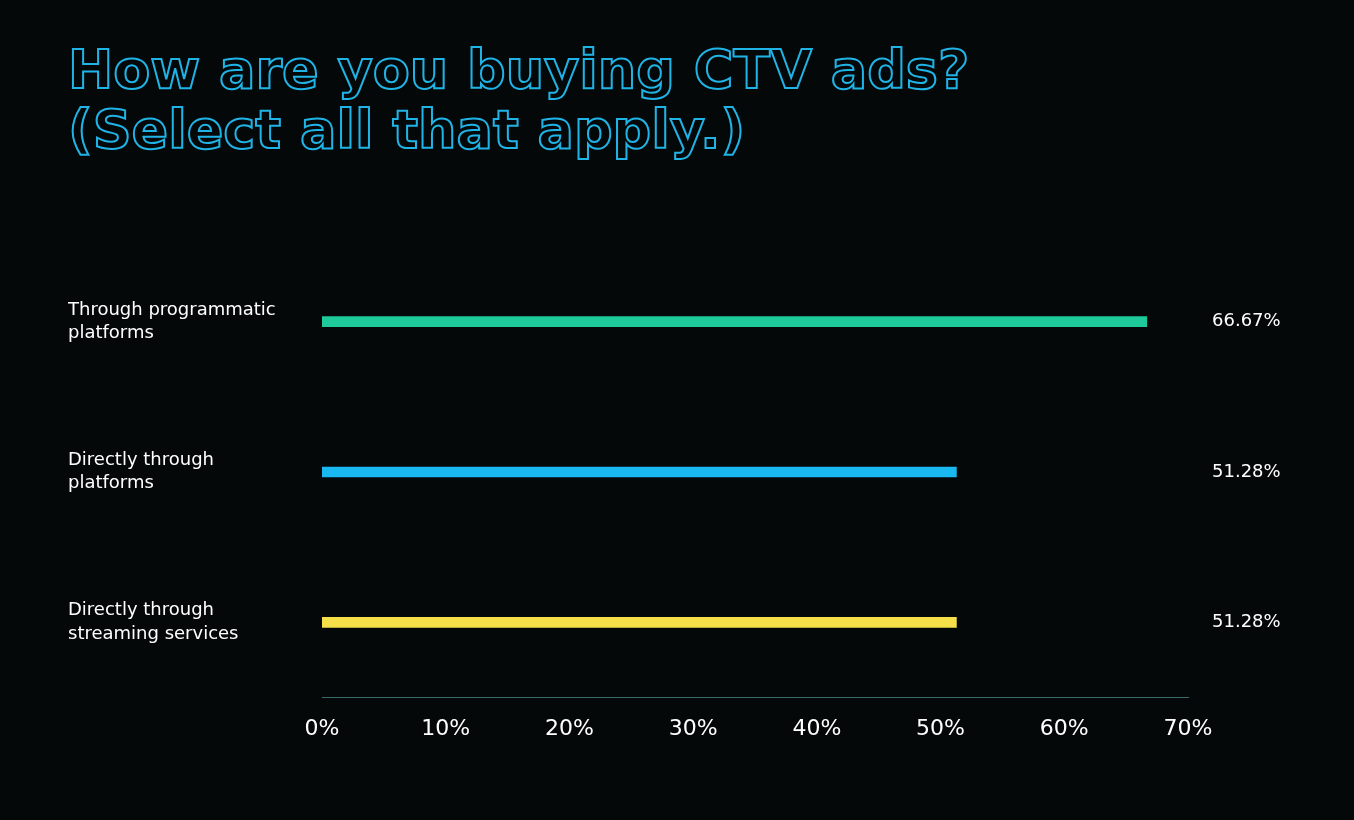 Image resolution: width=1354 pixels, height=820 pixels. What do you see at coordinates (171, 319) in the screenshot?
I see `y-tick-label: Through programmatic platforms` at bounding box center [171, 319].